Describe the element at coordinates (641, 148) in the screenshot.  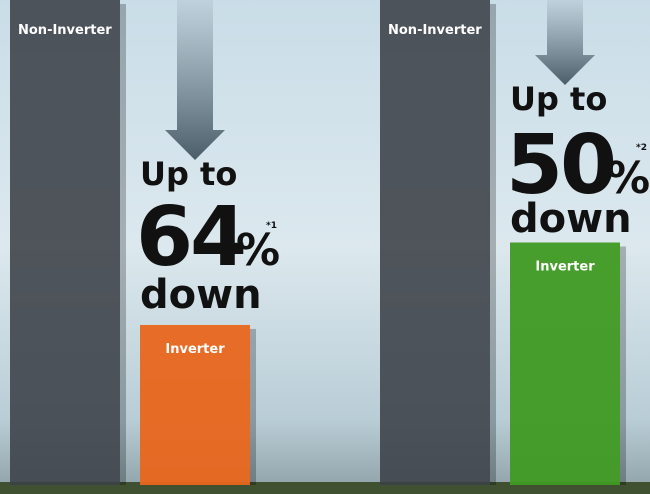
I see `annotation-note: *2` at that location.